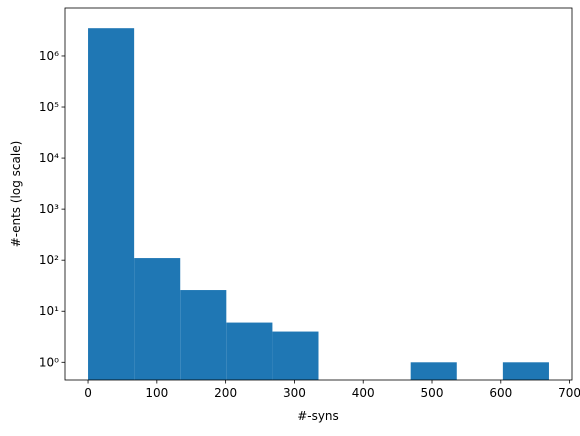 The image size is (580, 436). What do you see at coordinates (88, 393) in the screenshot?
I see `x-tick-label: 0` at bounding box center [88, 393].